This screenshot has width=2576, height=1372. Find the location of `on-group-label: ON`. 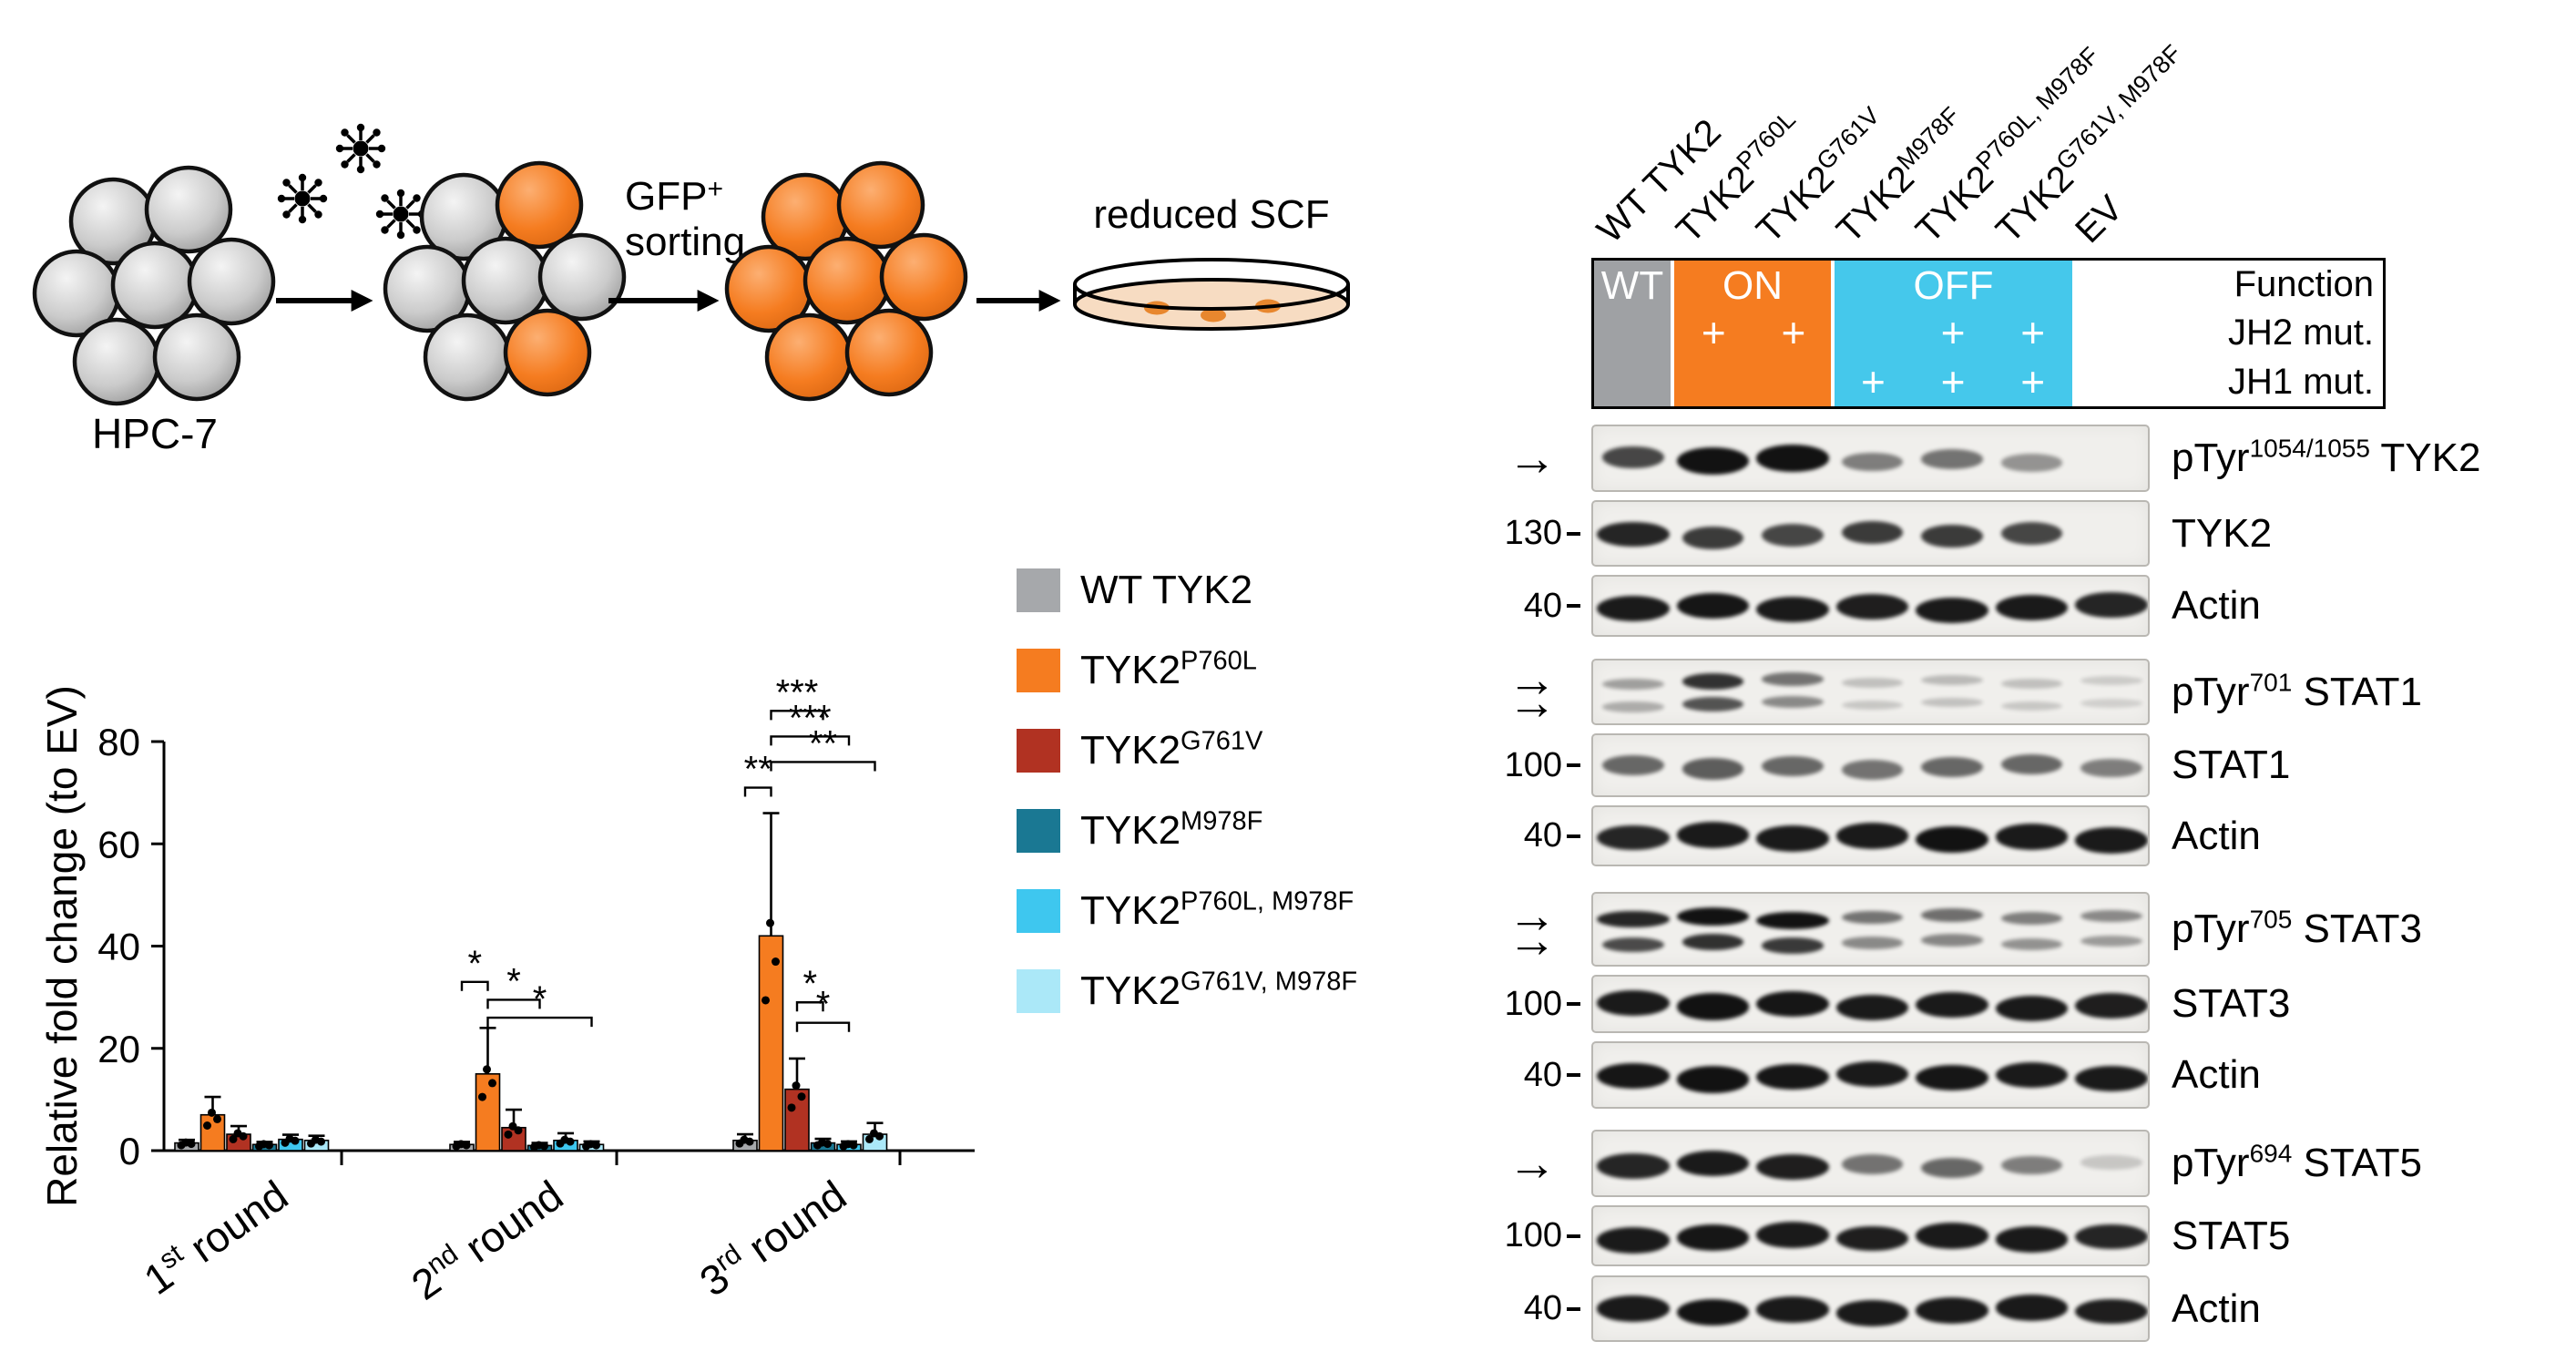

on-group-label: ON is located at coordinates (1752, 285).